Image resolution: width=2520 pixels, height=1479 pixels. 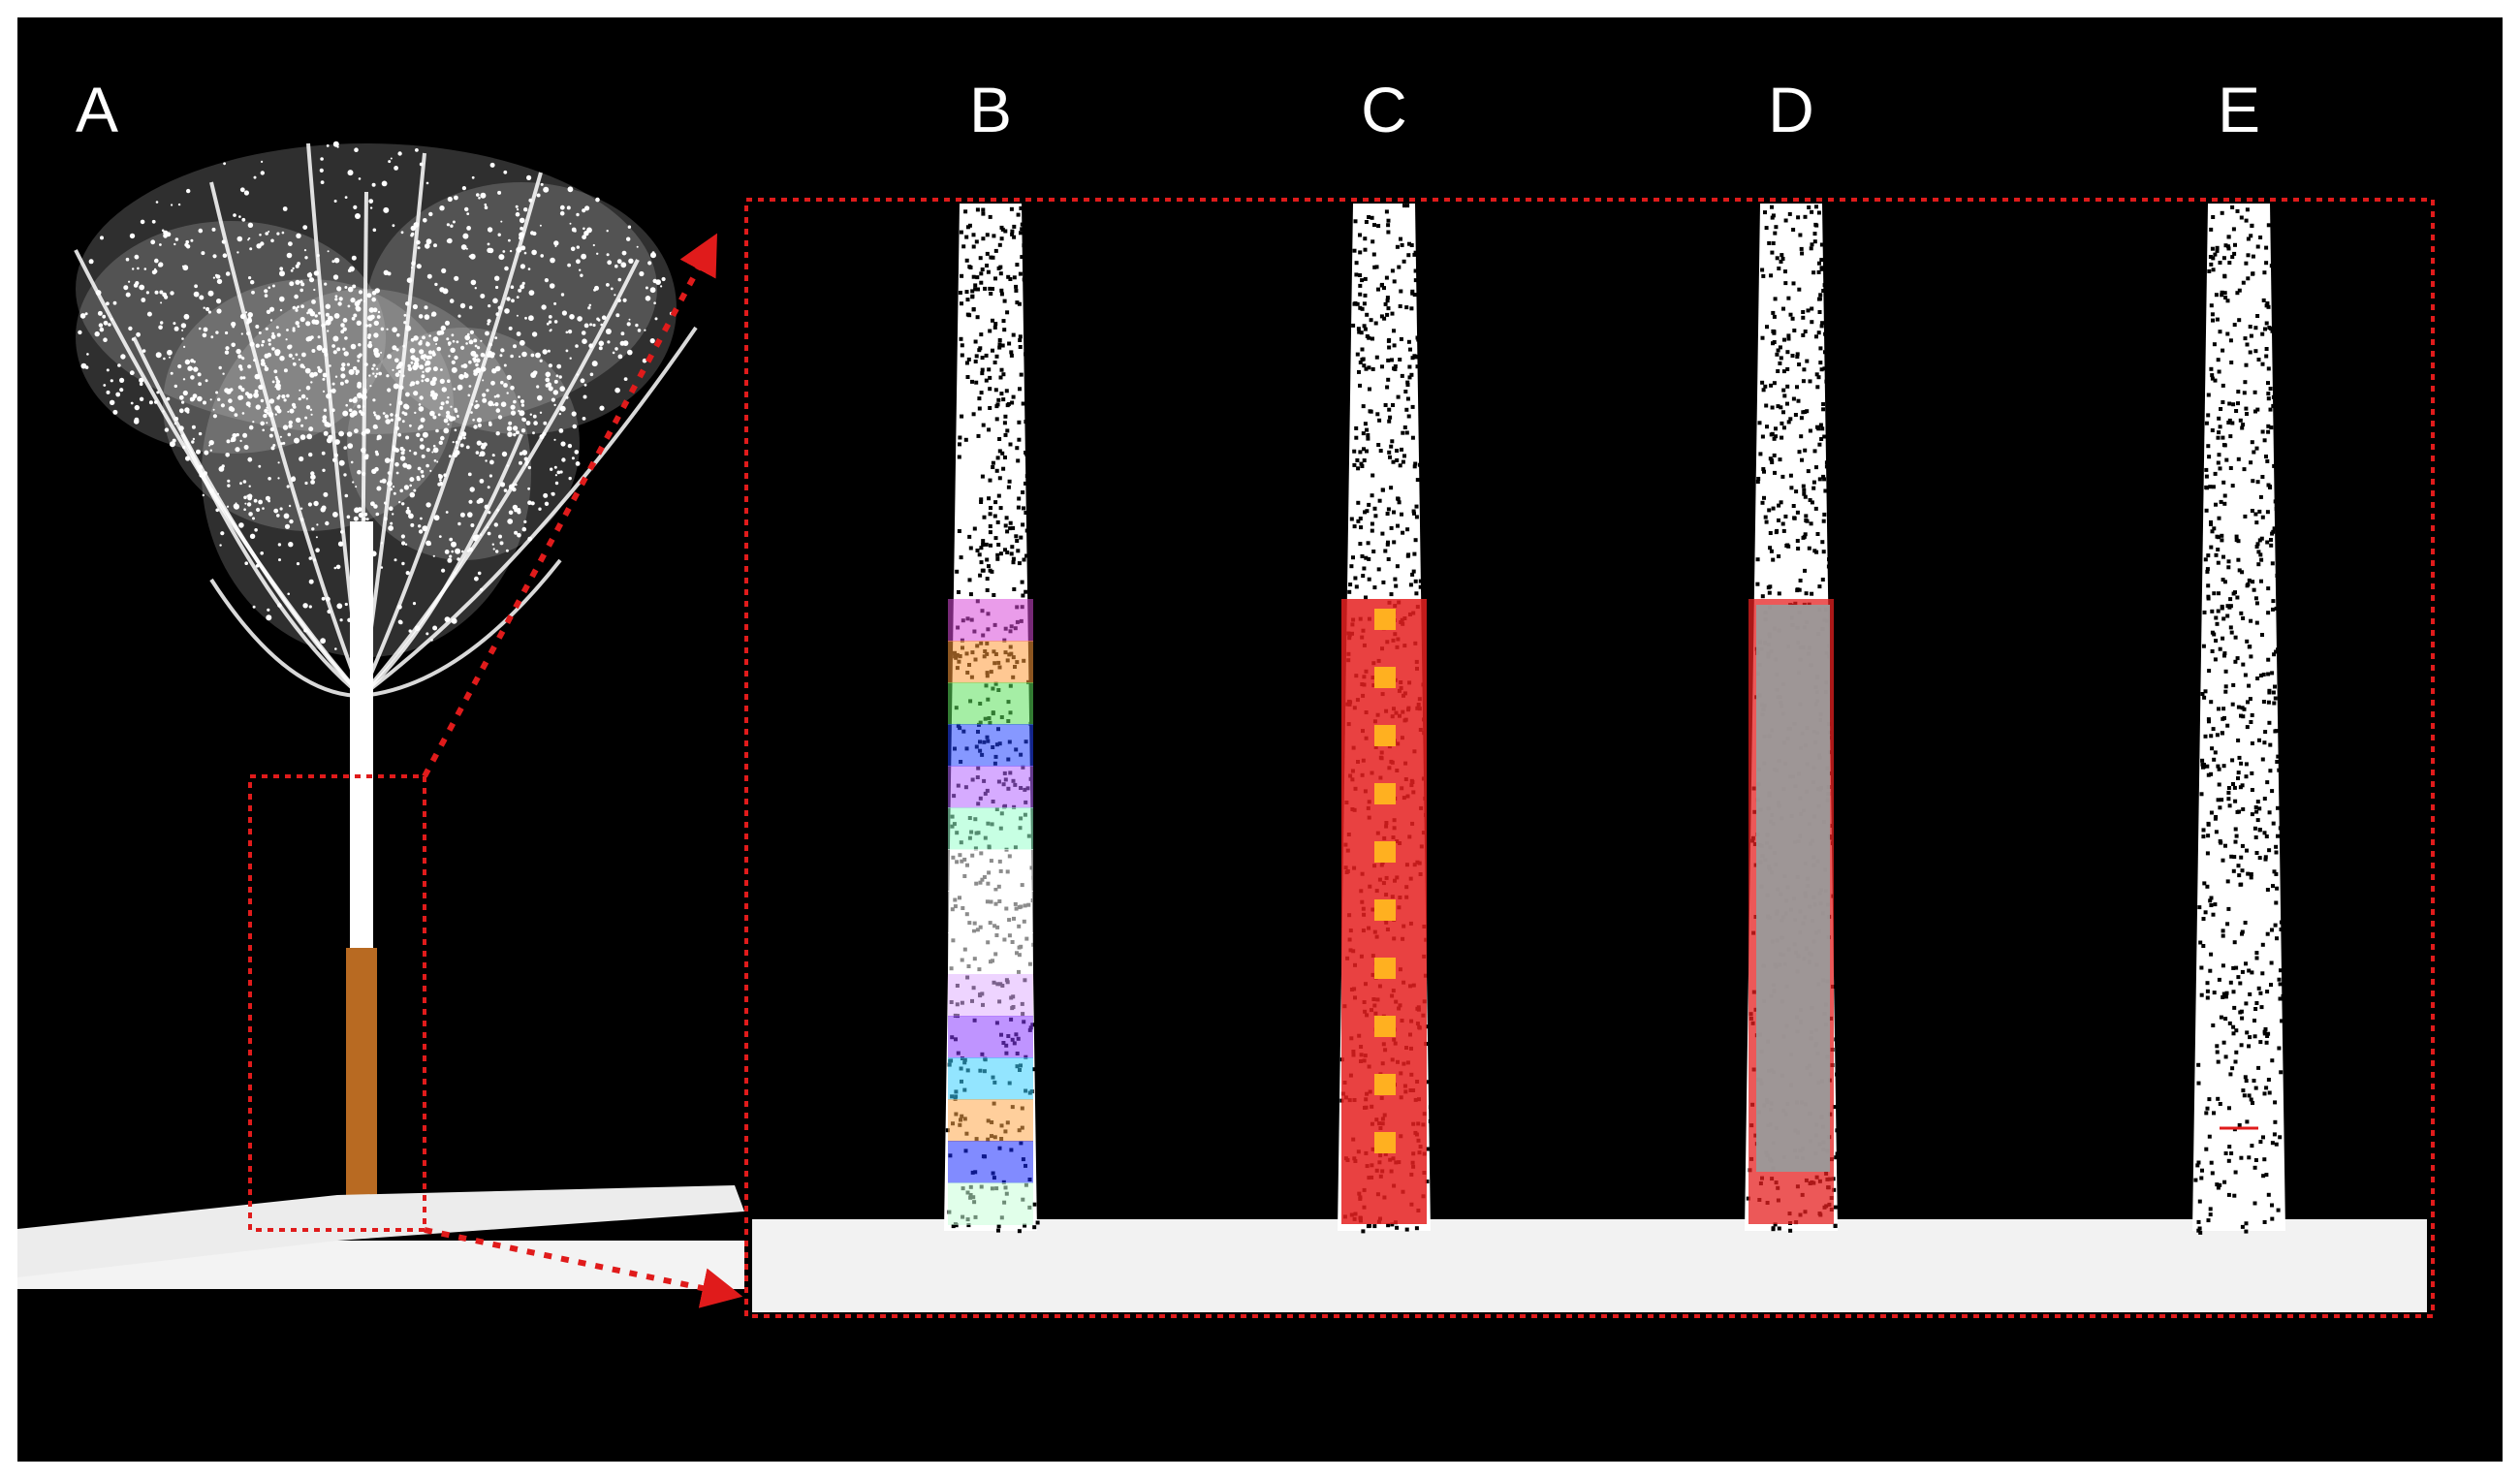 What do you see at coordinates (1590, 1265) in the screenshot?
I see `enlarged-ground-point-cloud` at bounding box center [1590, 1265].